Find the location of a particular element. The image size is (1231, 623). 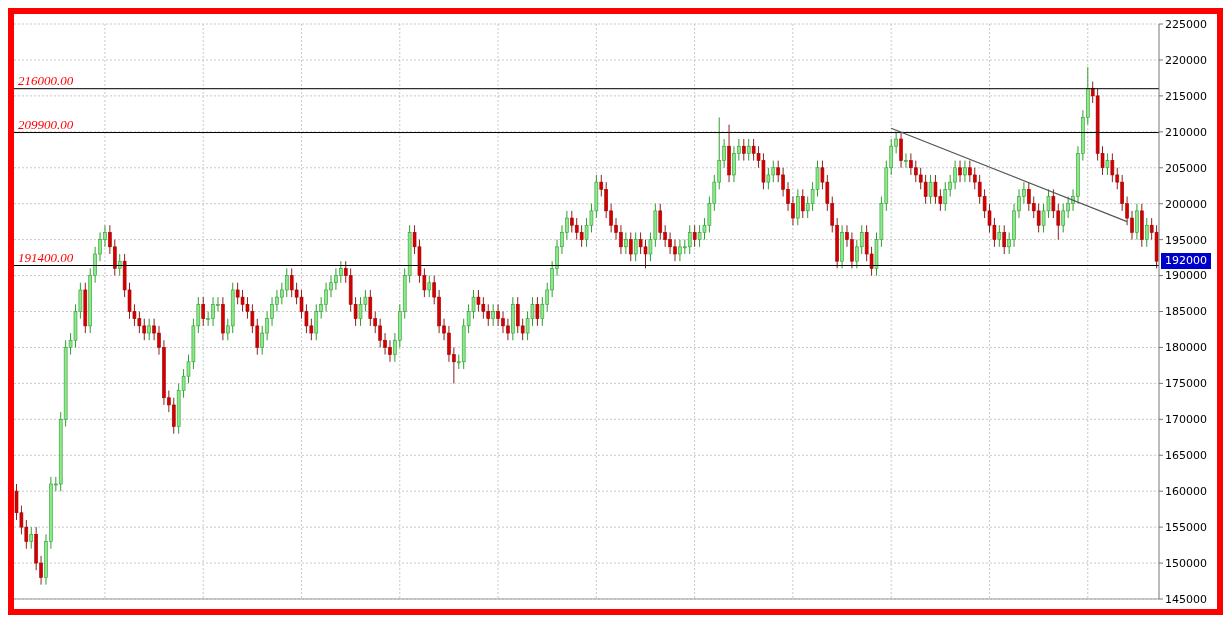

y-tick-label: 180000 is located at coordinates (1186, 348).